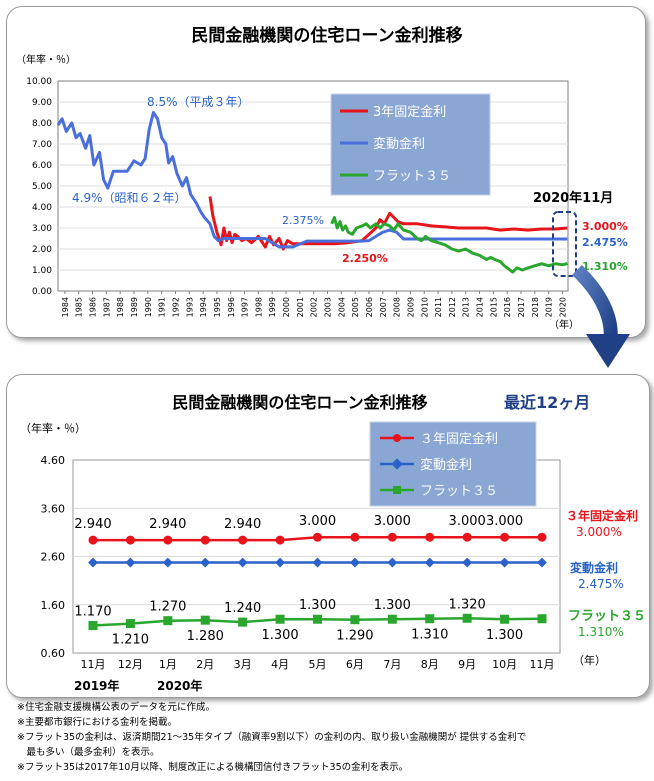 The width and height of the screenshot is (654, 781). What do you see at coordinates (92, 611) in the screenshot?
I see `bottom-data-label: 1.170` at bounding box center [92, 611].